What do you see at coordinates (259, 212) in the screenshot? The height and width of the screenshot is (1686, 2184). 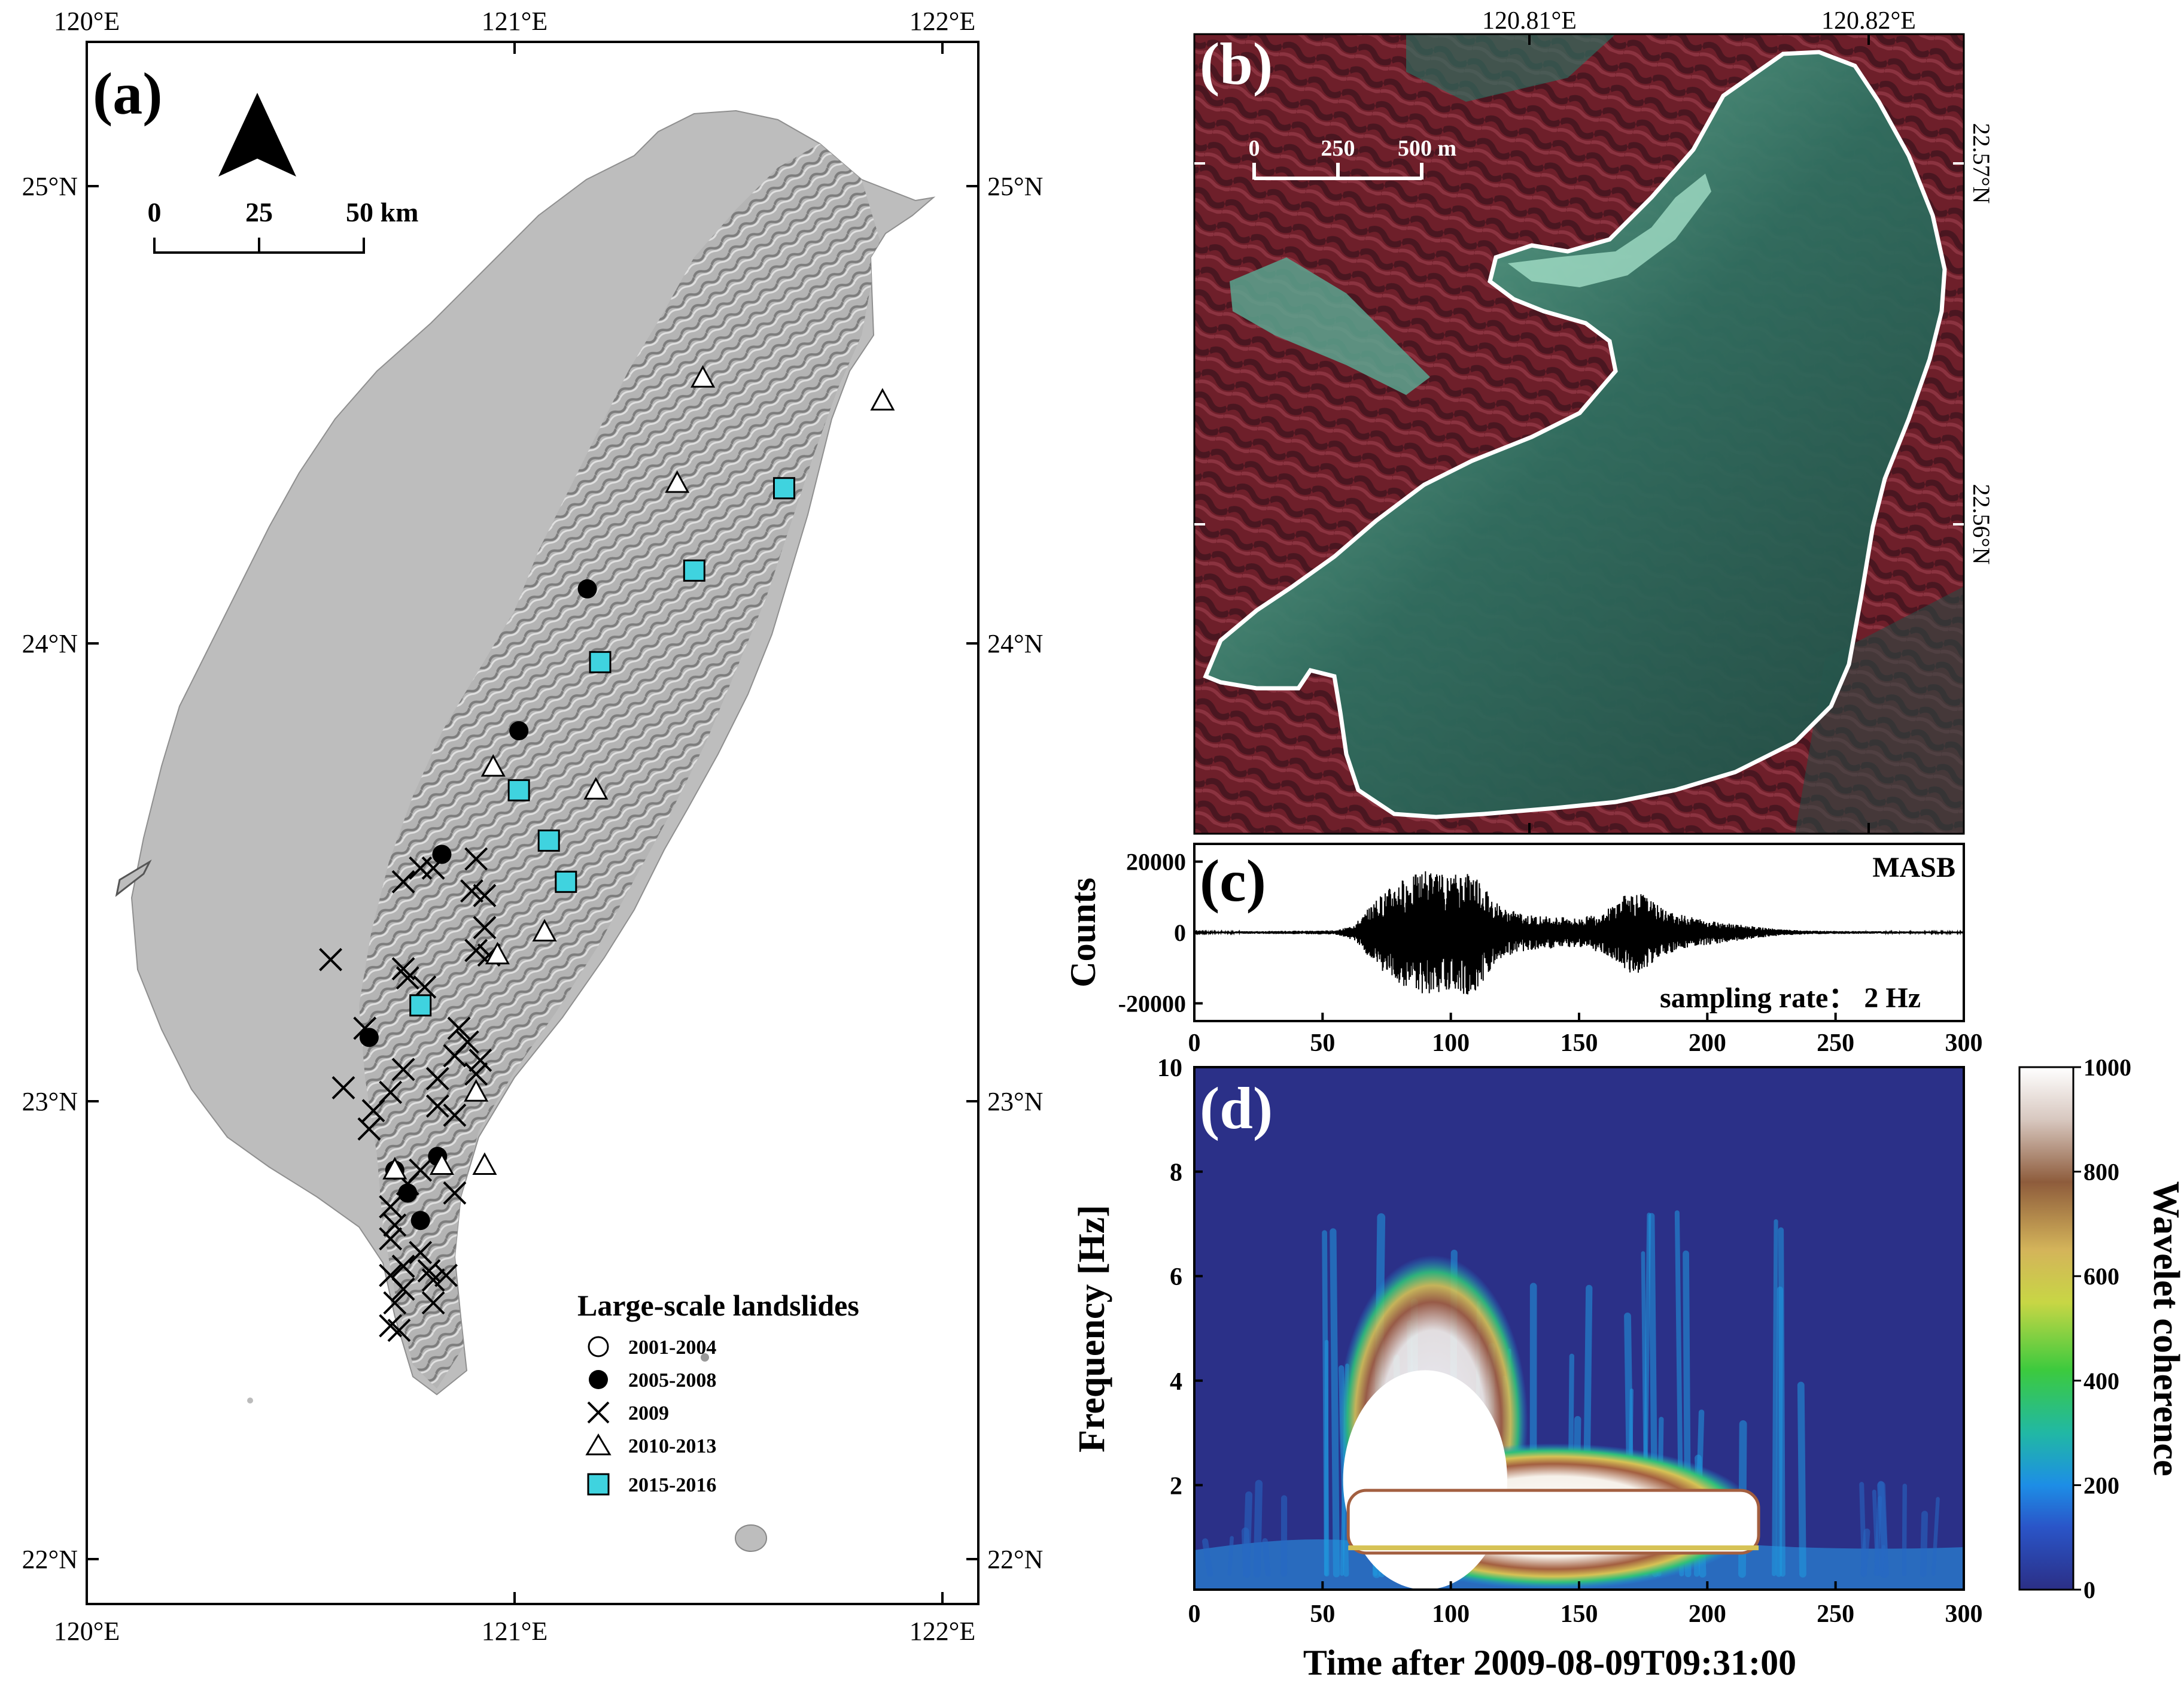 I see `scale-a-25: 25` at bounding box center [259, 212].